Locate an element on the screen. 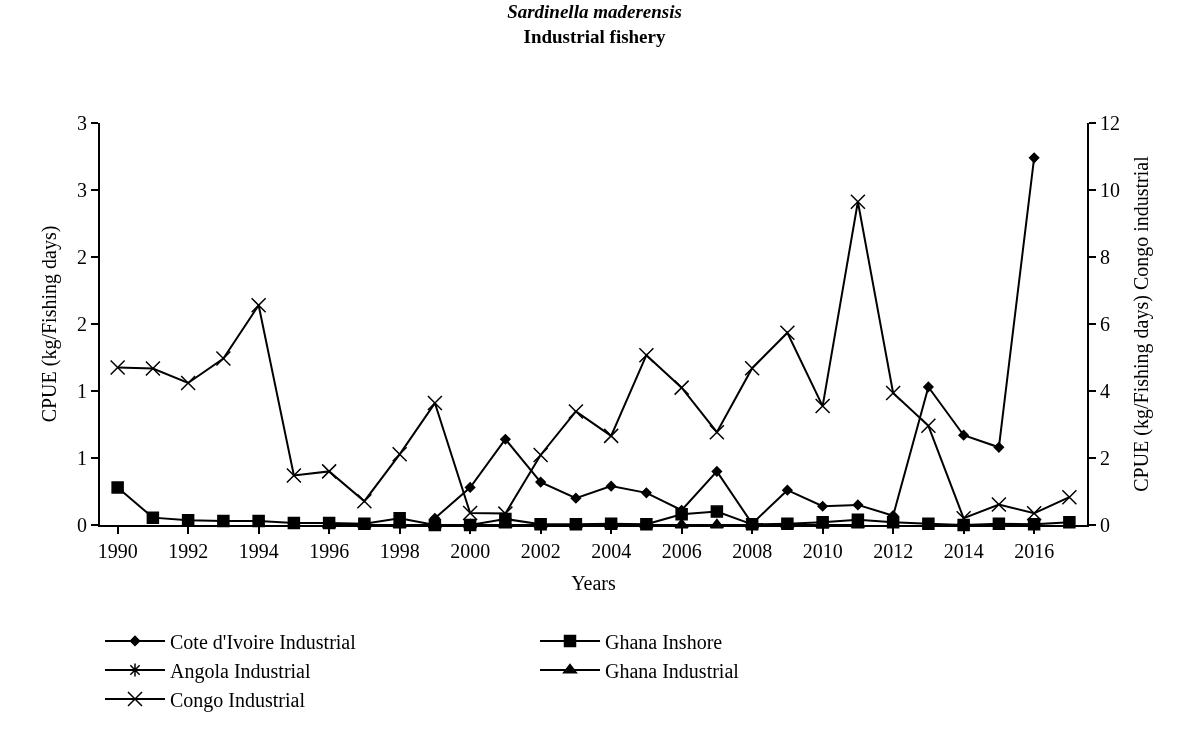 The width and height of the screenshot is (1189, 731). x-tick-label: 1998 is located at coordinates (399, 551).